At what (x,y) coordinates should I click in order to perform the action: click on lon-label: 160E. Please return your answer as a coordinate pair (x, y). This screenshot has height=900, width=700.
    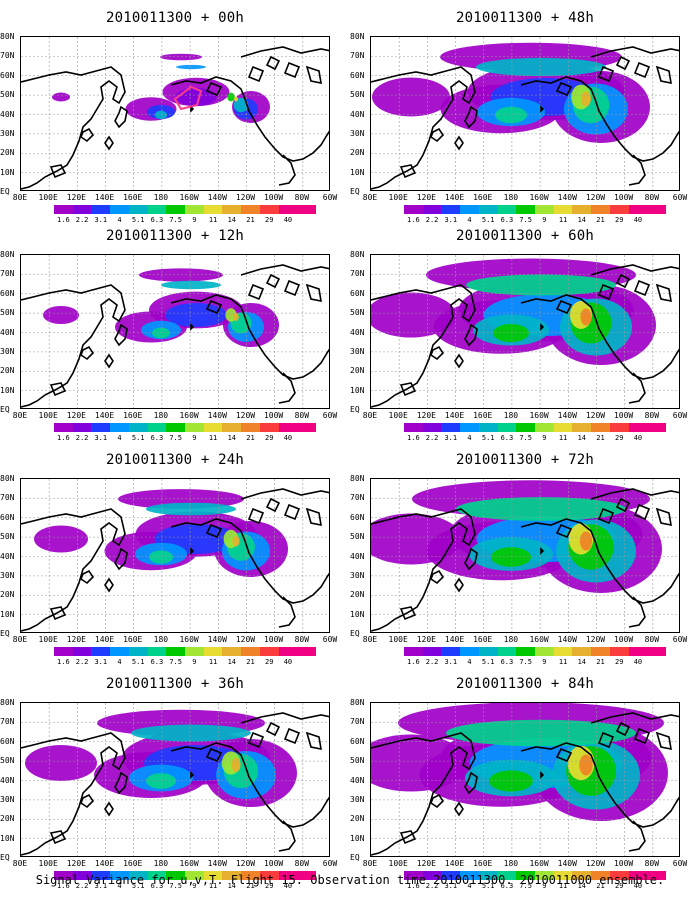
    Looking at the image, I should click on (483, 863).